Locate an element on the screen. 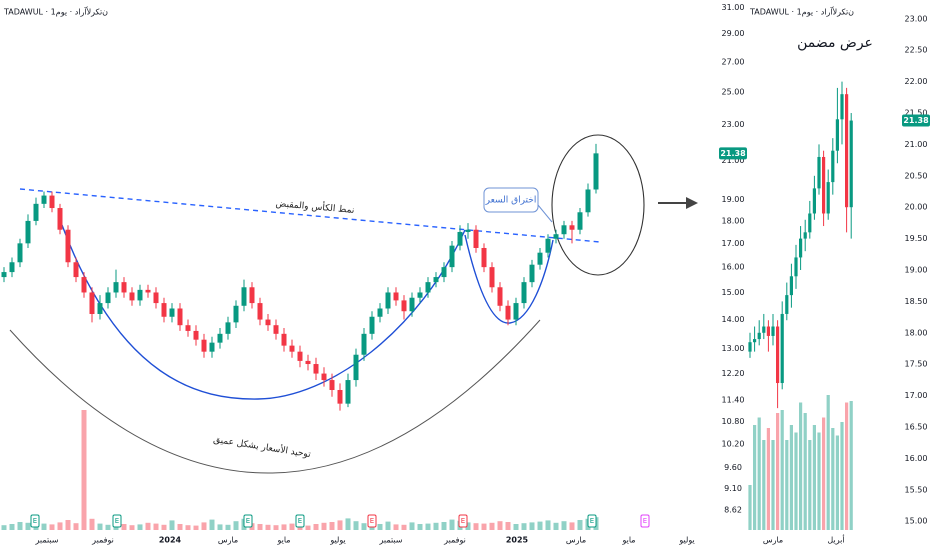 This screenshot has height=550, width=932. y-tick-label: 12.20 is located at coordinates (733, 373).